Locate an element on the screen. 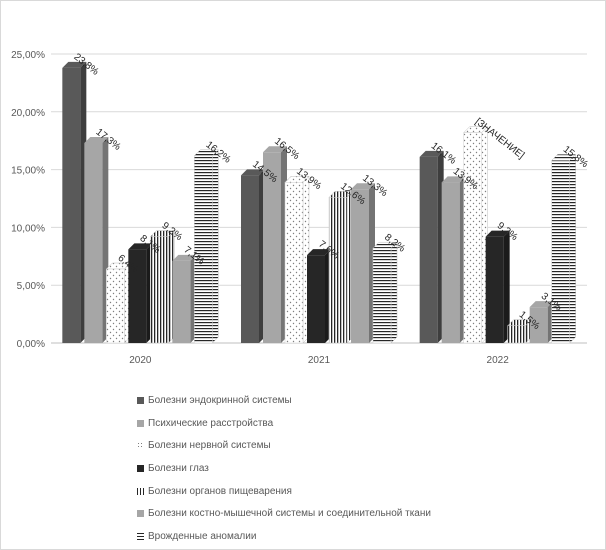 The height and width of the screenshot is (550, 606). x-tick-label: 2022 is located at coordinates (498, 360).